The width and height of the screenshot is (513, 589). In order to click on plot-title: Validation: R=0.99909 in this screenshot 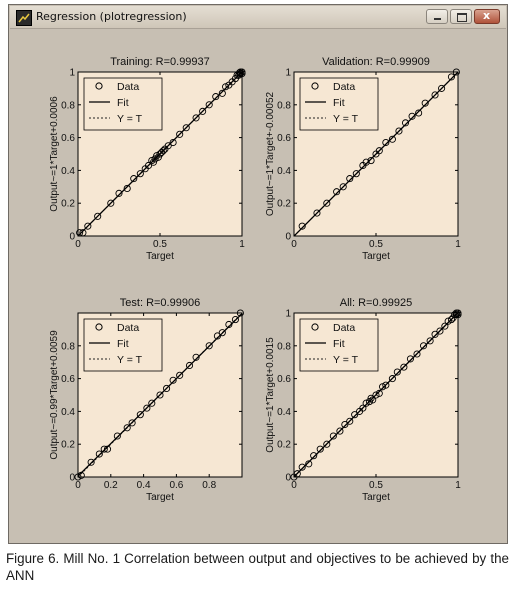, I will do `click(376, 62)`.